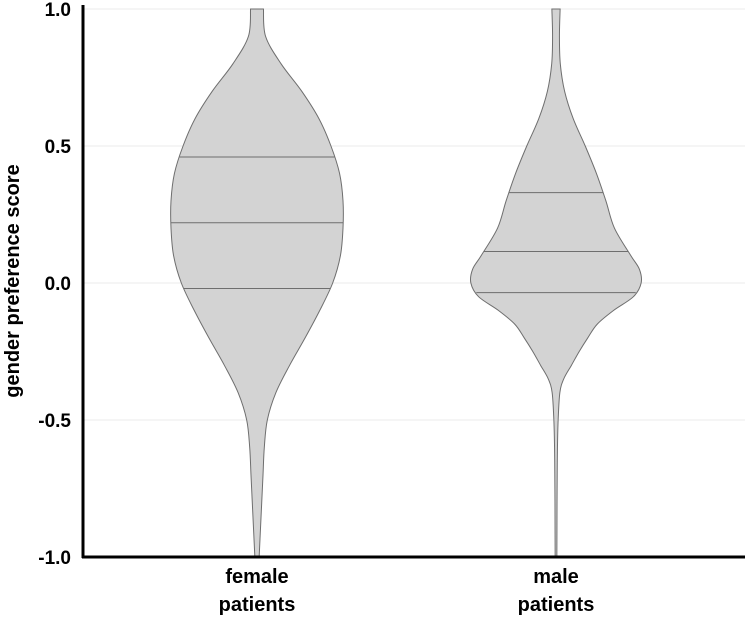 The height and width of the screenshot is (618, 750). Describe the element at coordinates (54, 558) in the screenshot. I see `y-tick-label: -1.0` at that location.